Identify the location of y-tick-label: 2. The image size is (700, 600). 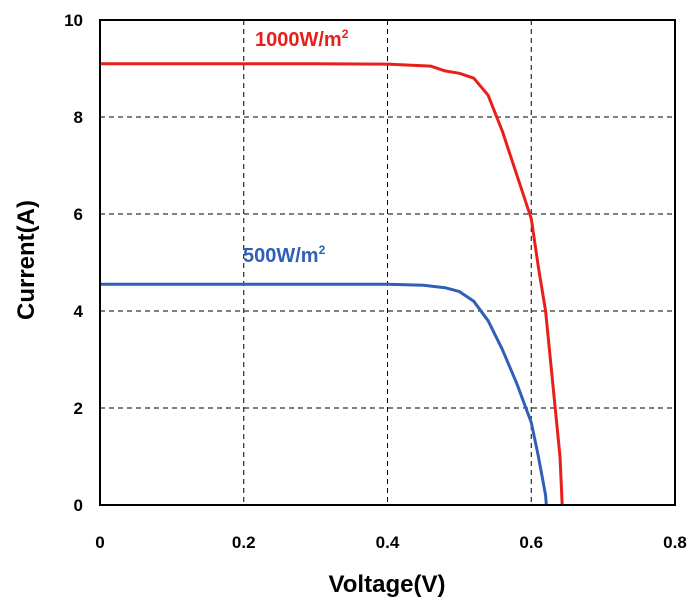
(78, 408).